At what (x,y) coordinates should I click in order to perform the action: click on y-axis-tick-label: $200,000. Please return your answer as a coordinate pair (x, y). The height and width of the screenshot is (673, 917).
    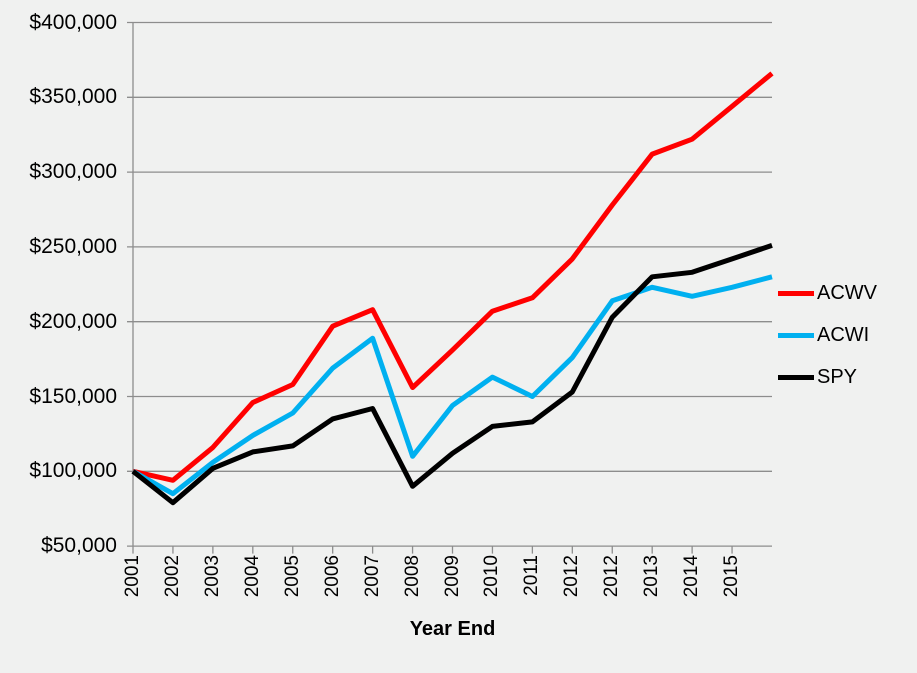
    Looking at the image, I should click on (73, 321).